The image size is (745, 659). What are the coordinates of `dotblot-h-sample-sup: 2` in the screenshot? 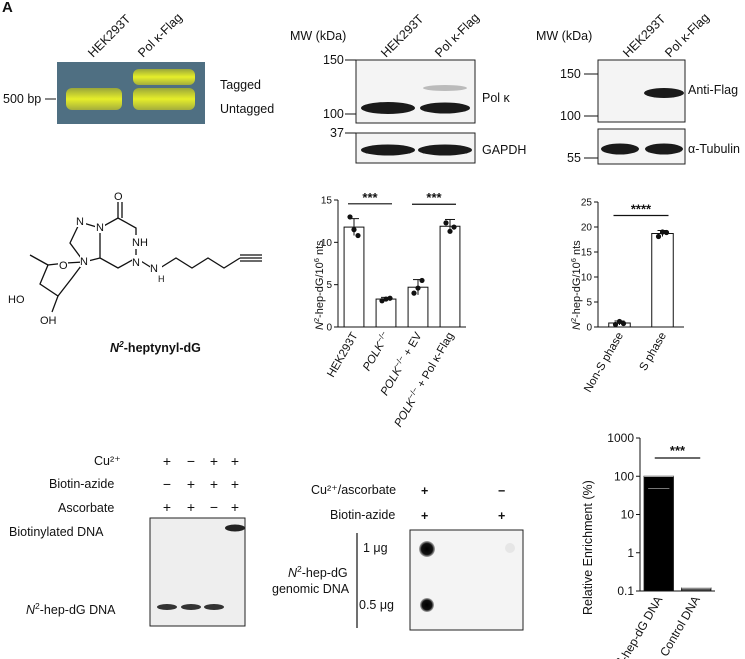 It's located at (299, 569).